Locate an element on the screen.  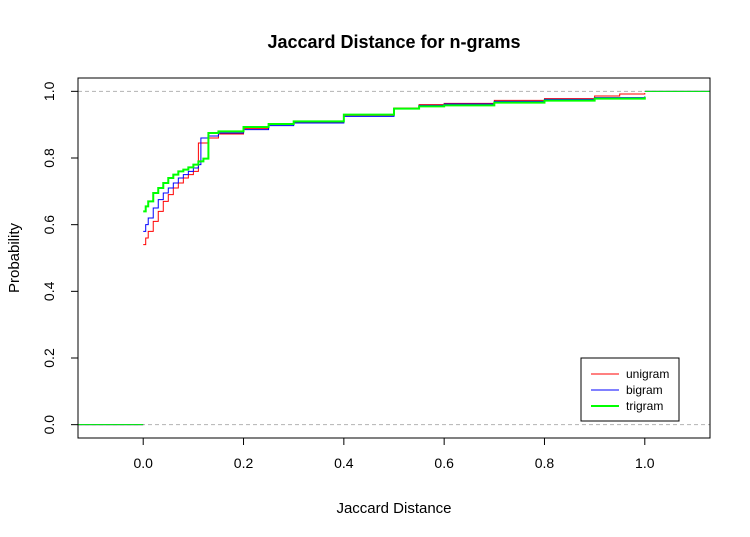
legend: unigram bigram trigram is located at coordinates (630, 389).